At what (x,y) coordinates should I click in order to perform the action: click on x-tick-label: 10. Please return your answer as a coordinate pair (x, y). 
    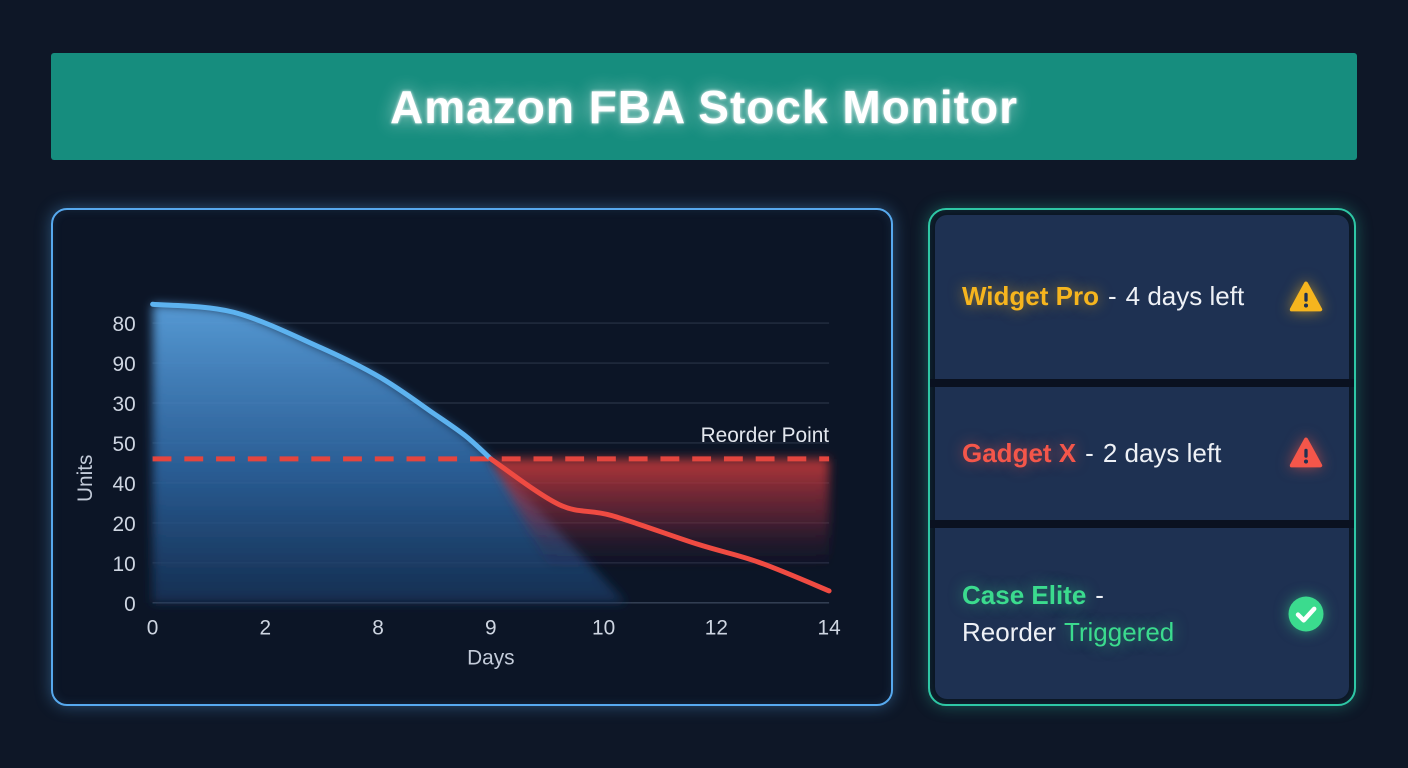
    Looking at the image, I should click on (603, 628).